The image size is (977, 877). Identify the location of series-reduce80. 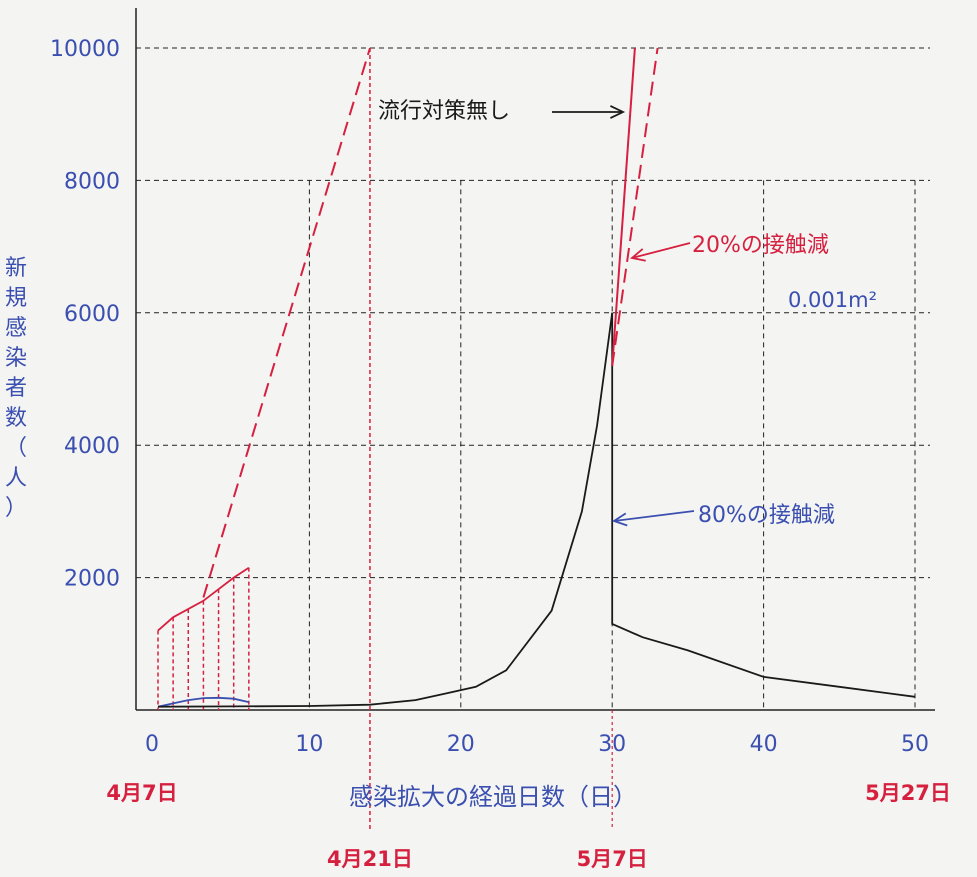
(763, 505).